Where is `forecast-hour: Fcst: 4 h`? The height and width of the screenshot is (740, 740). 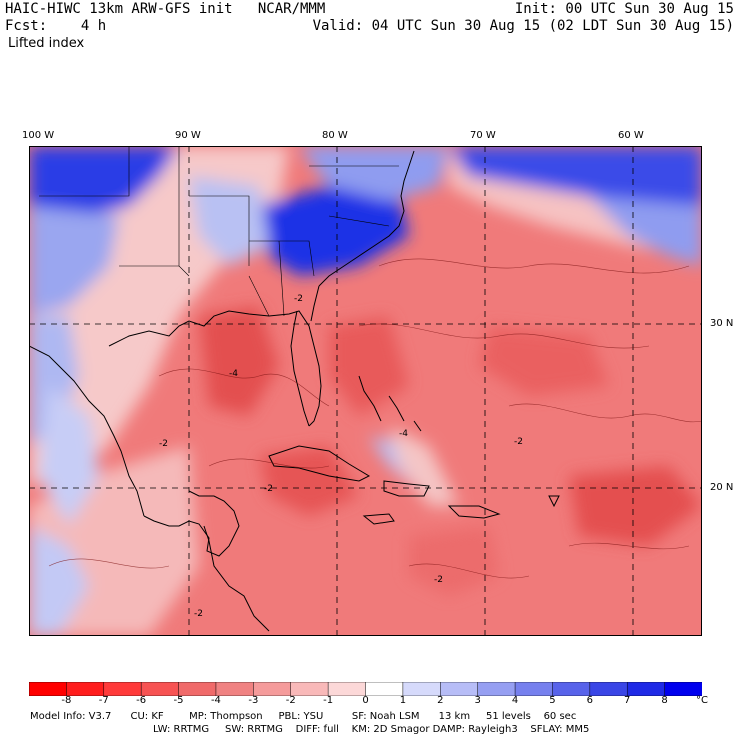
forecast-hour: Fcst: 4 h is located at coordinates (56, 26).